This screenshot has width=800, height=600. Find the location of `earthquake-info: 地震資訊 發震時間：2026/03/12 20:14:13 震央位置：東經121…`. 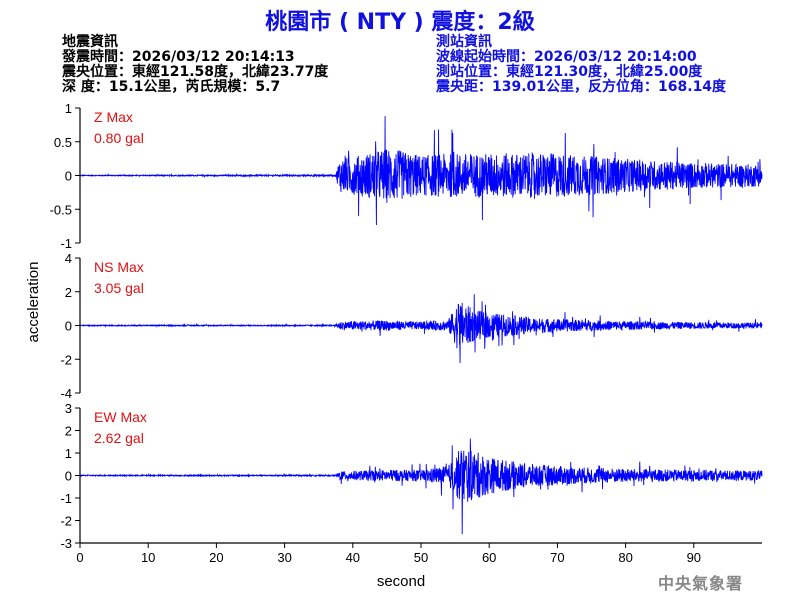

earthquake-info: 地震資訊 發震時間：2026/03/12 20:14:13 震央位置：東經121… is located at coordinates (195, 65).